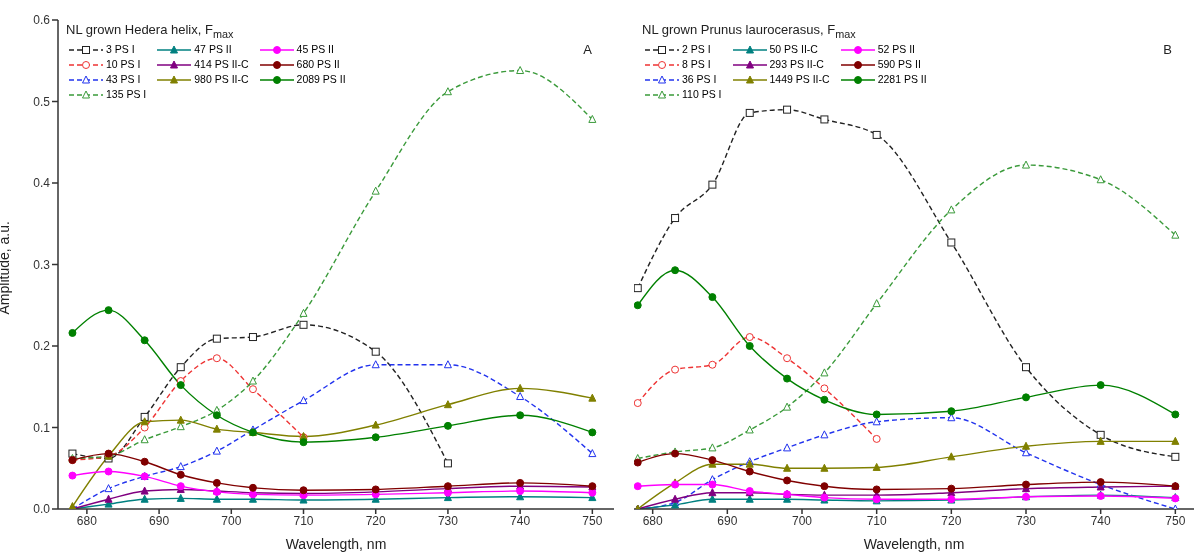  I want to click on legend-label: 980 PS II-C, so click(221, 79).